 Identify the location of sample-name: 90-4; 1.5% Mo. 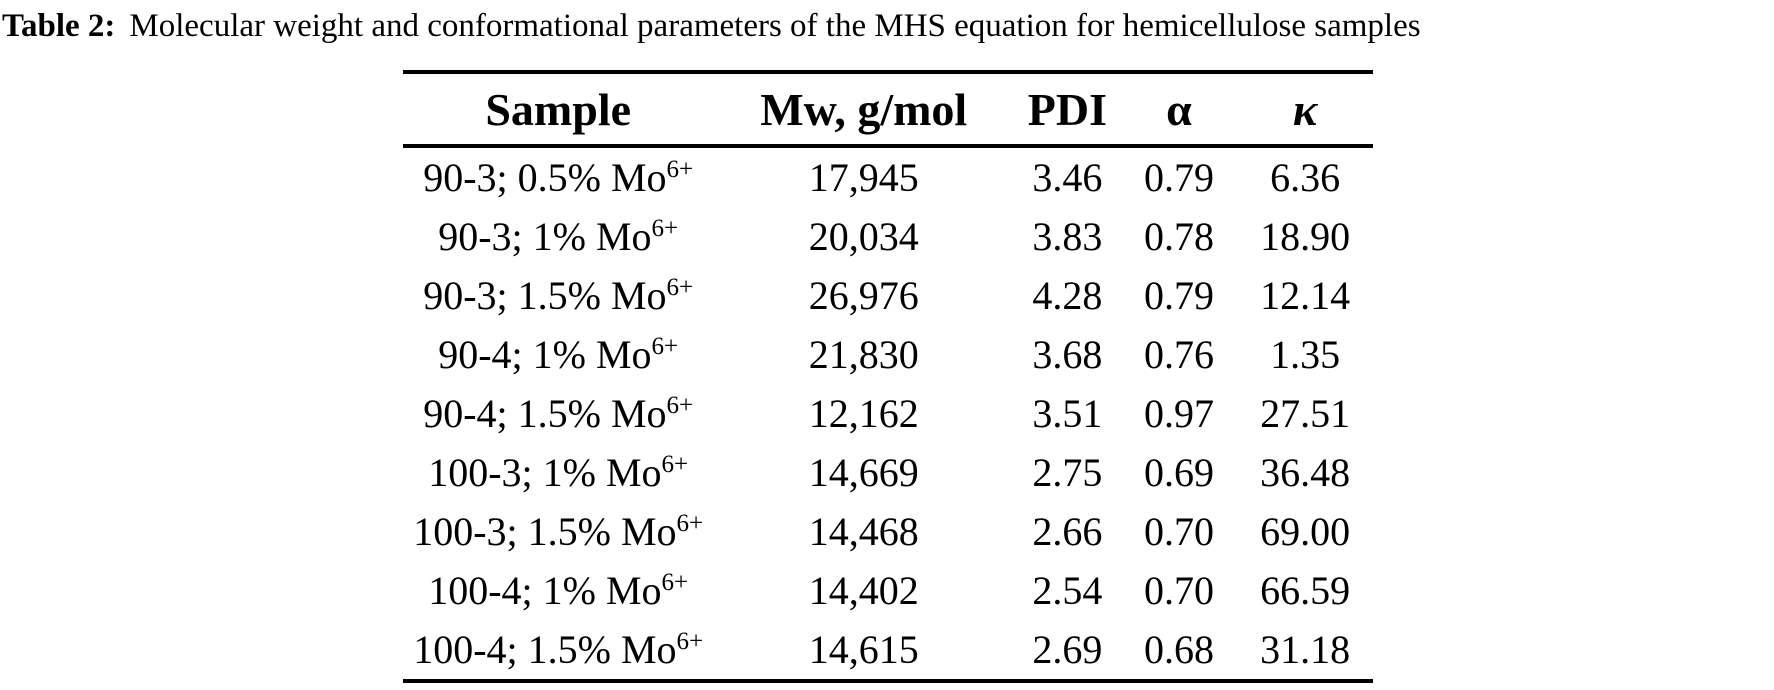
(545, 413).